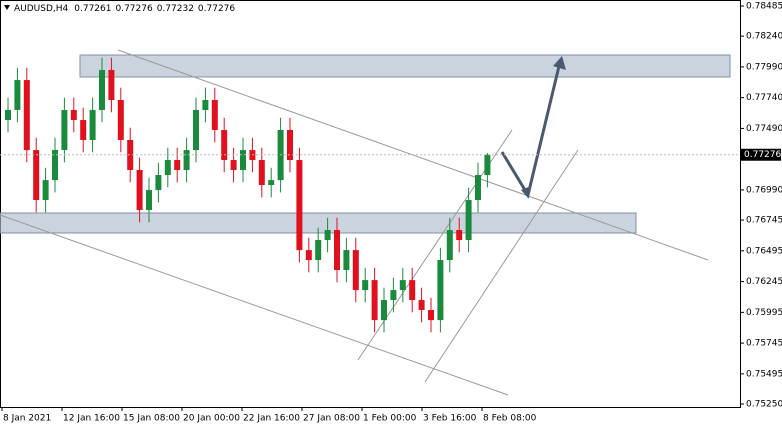 Image resolution: width=782 pixels, height=427 pixels. Describe the element at coordinates (764, 282) in the screenshot. I see `y-tick-label: 0.76245` at that location.